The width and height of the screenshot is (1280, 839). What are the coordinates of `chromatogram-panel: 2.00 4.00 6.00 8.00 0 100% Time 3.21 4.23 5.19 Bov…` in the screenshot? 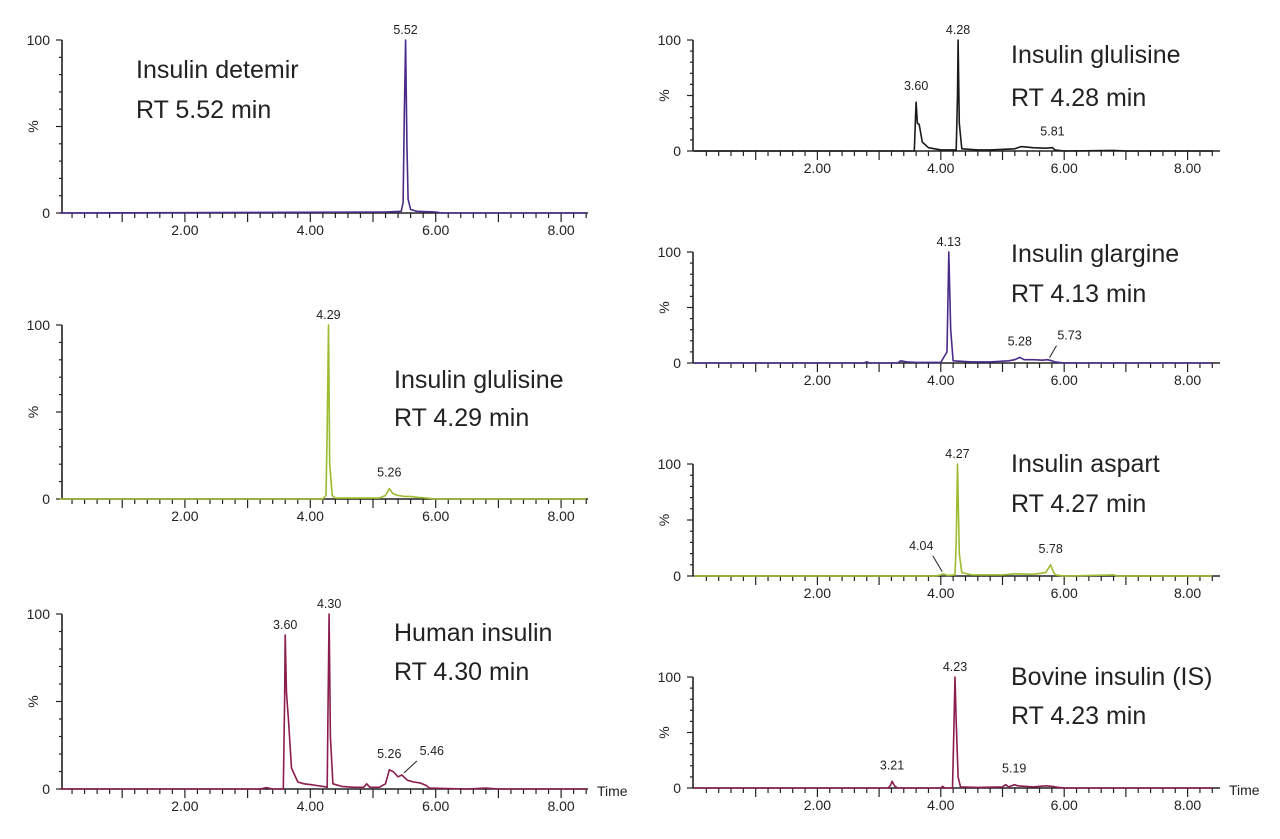 It's located at (958, 736).